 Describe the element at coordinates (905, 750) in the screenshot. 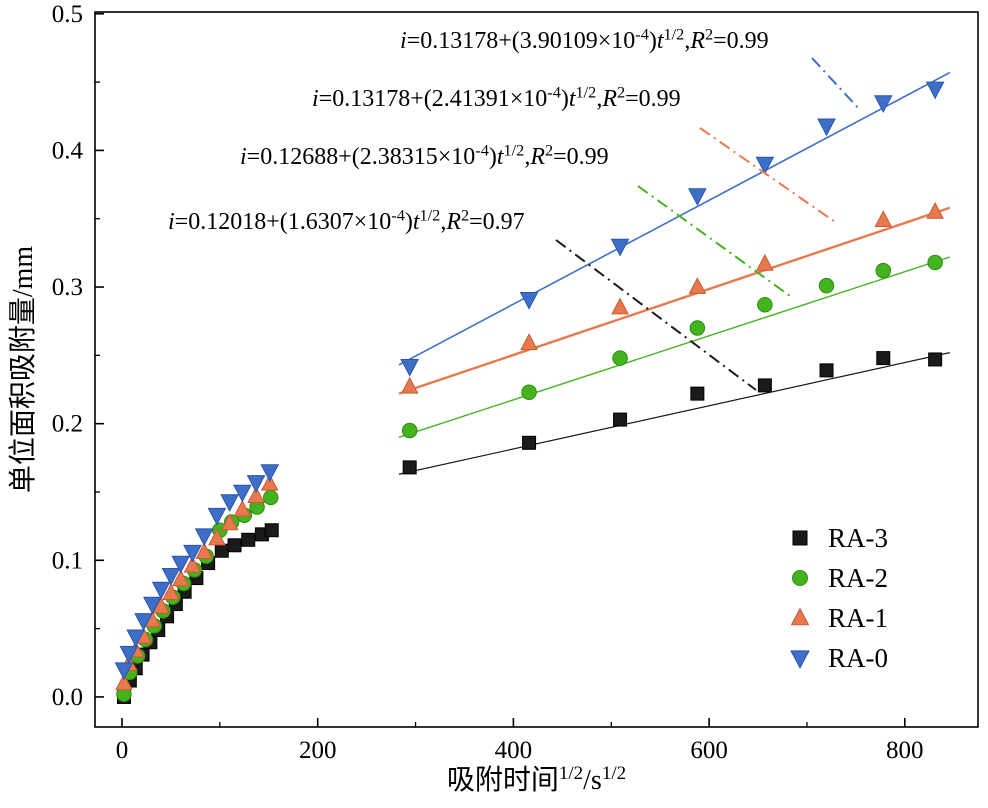

I see `x-tick-label: 800` at that location.